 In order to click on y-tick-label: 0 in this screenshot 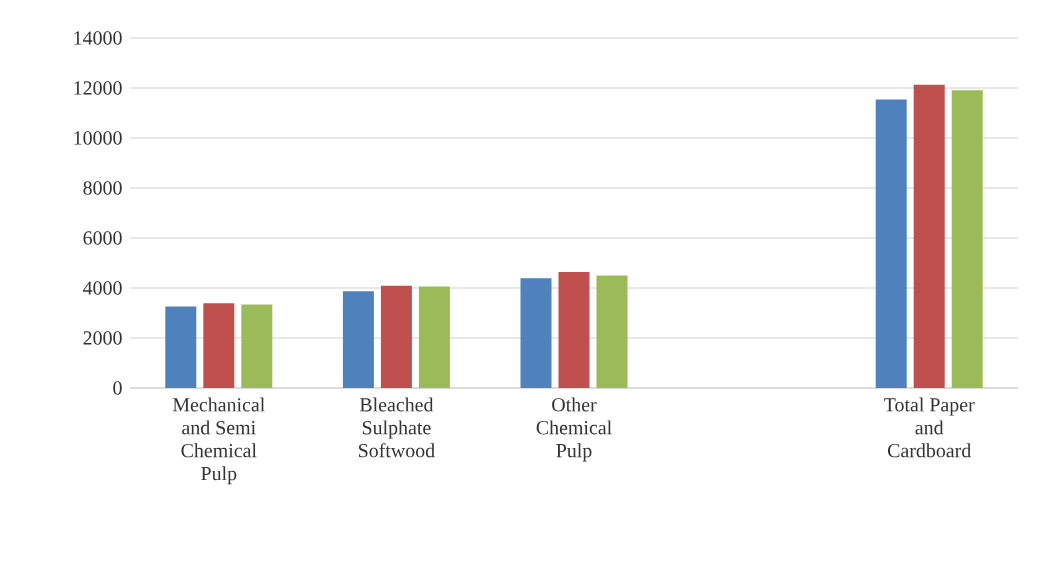, I will do `click(117, 388)`.